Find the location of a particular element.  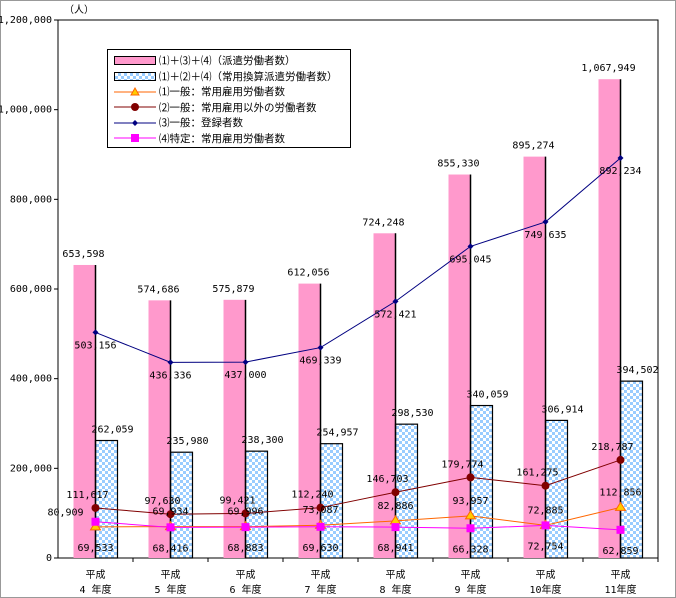

data-label: 469,339 is located at coordinates (320, 361).